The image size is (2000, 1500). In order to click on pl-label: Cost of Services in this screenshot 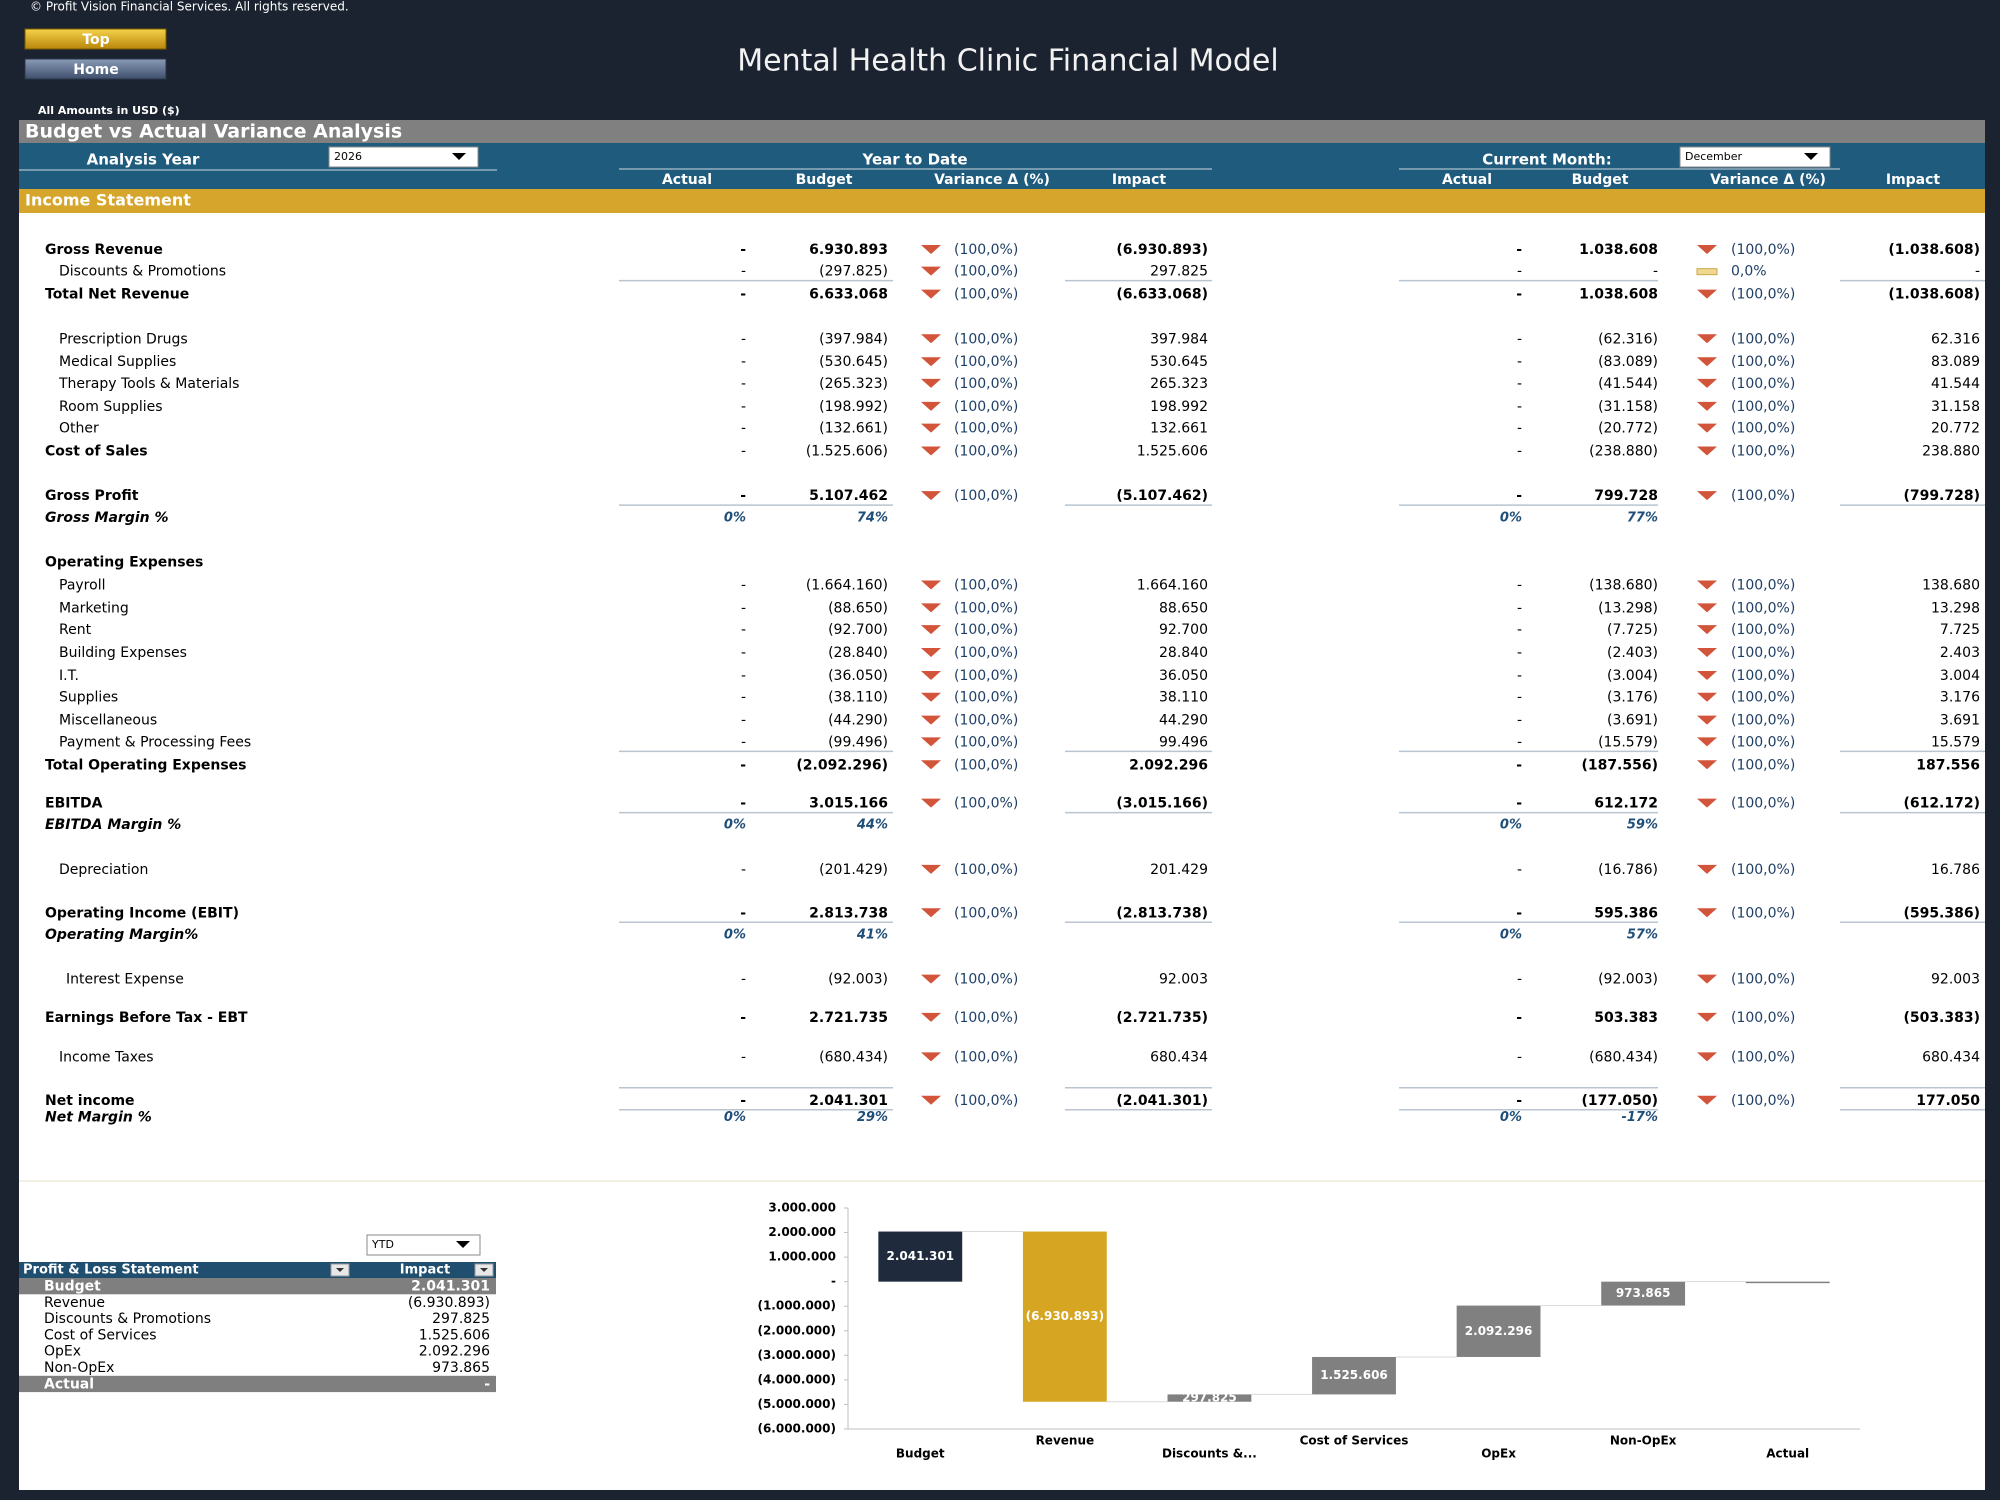, I will do `click(100, 1335)`.